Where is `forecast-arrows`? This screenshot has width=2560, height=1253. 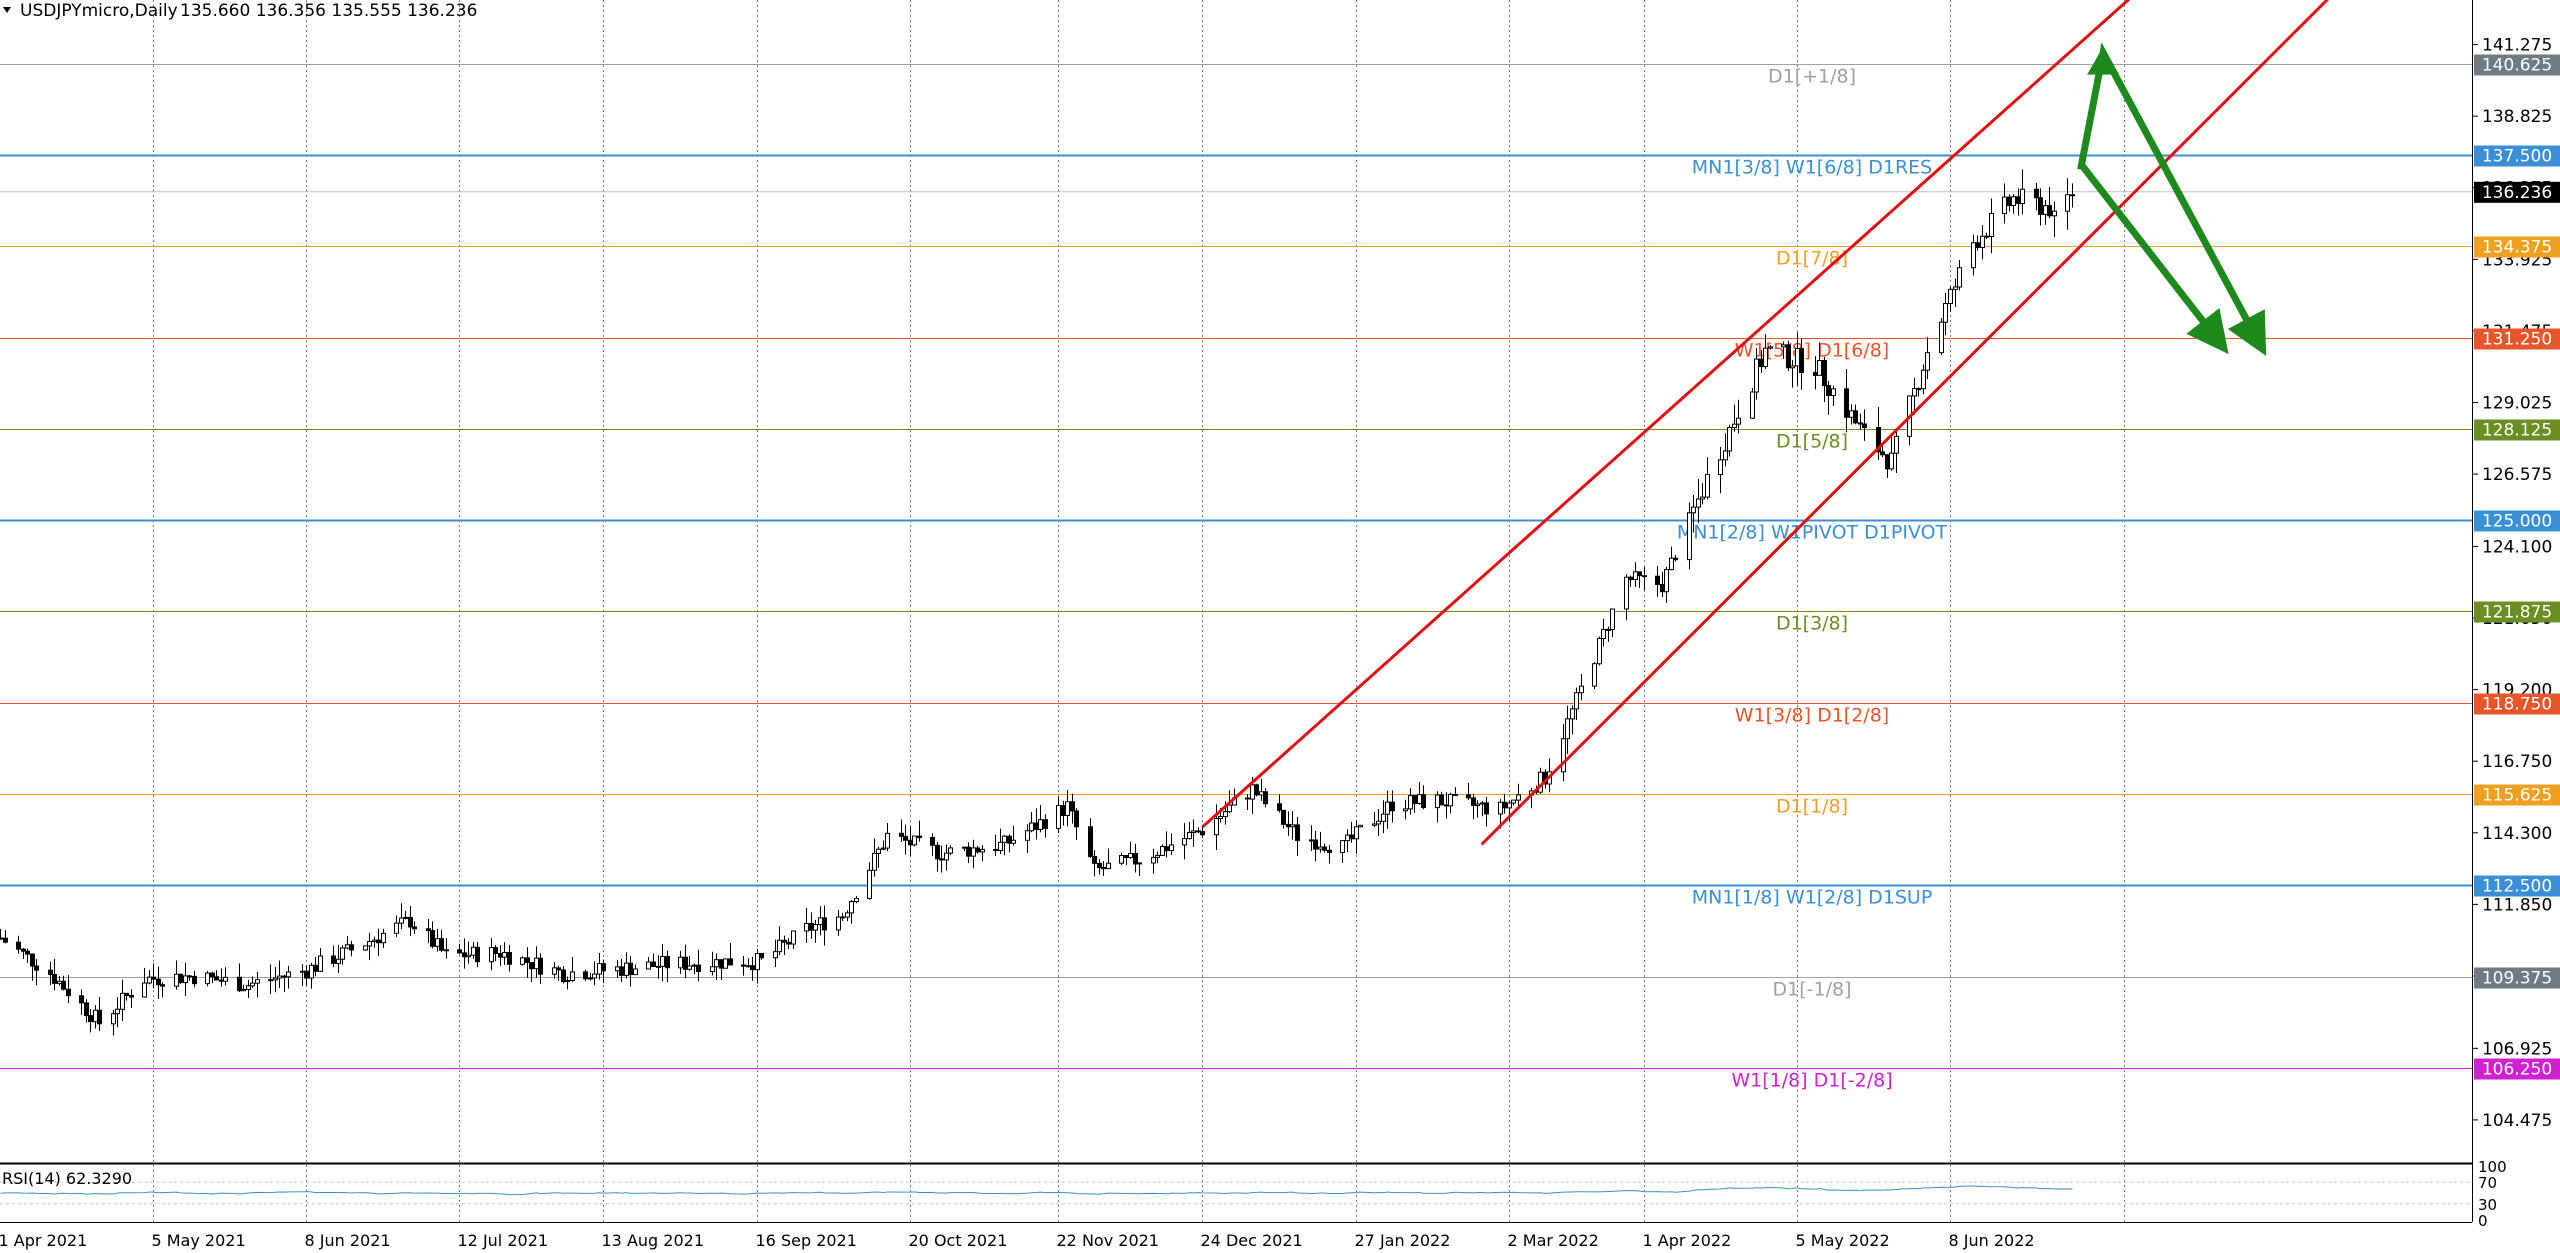 forecast-arrows is located at coordinates (2172, 199).